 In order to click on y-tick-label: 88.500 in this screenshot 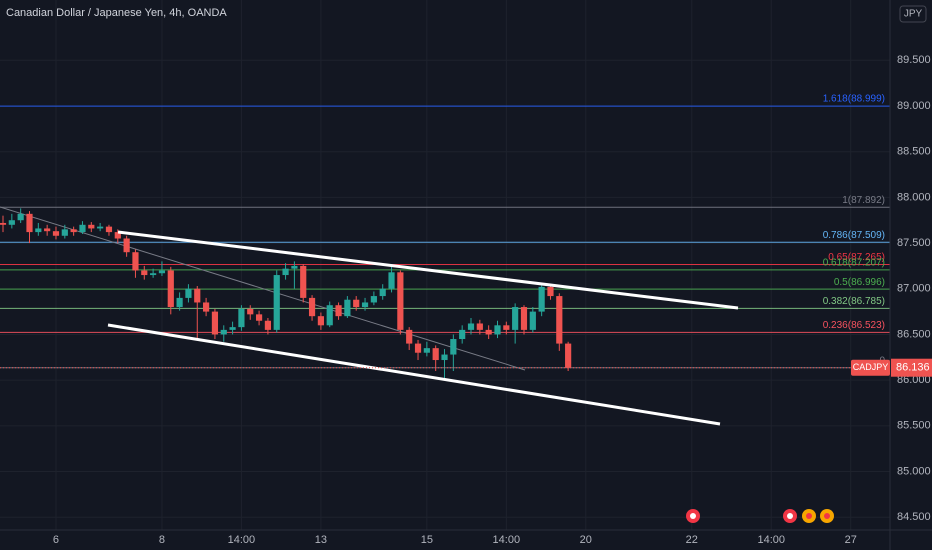, I will do `click(914, 152)`.